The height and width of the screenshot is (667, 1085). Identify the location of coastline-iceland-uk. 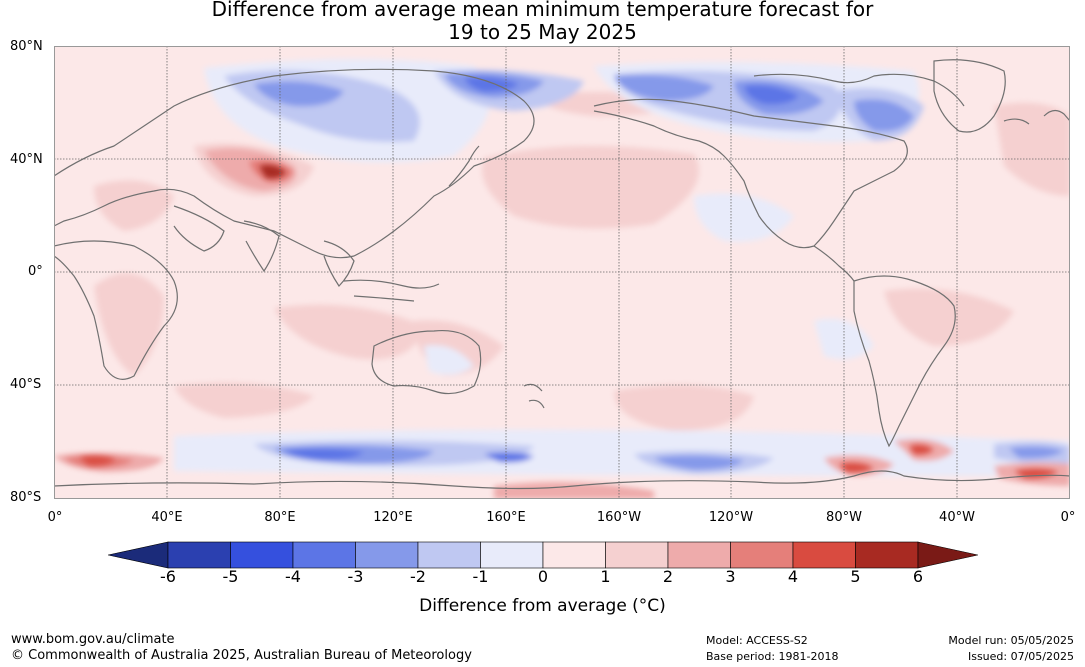
(1036, 117).